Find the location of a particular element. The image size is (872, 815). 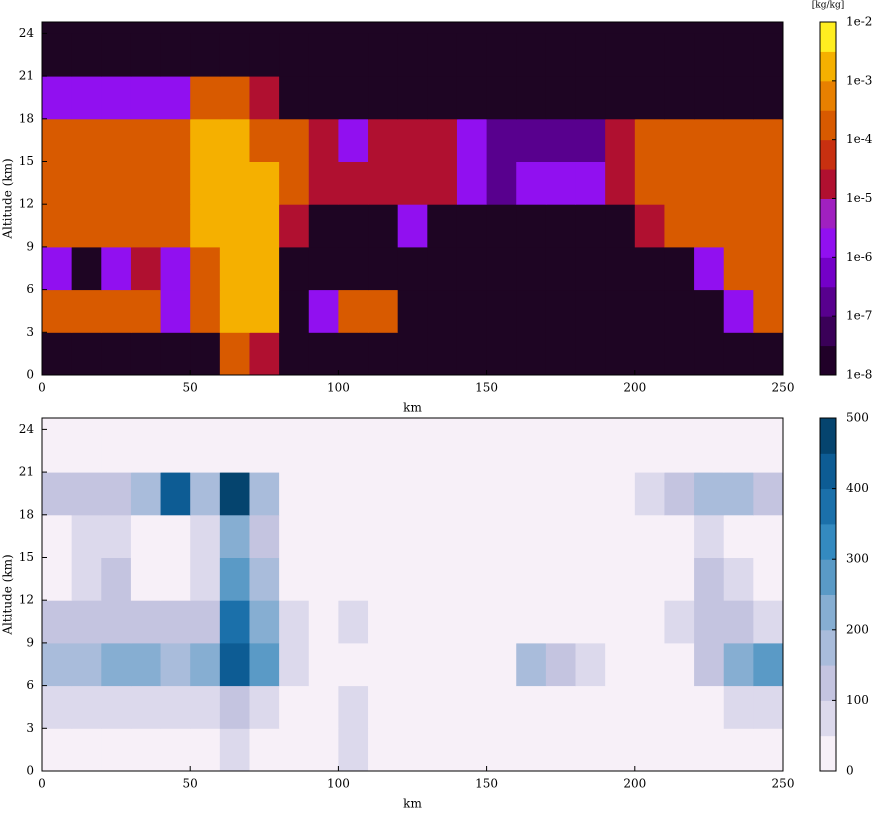

colorbar-tick-label: 1e-7 is located at coordinates (859, 316).